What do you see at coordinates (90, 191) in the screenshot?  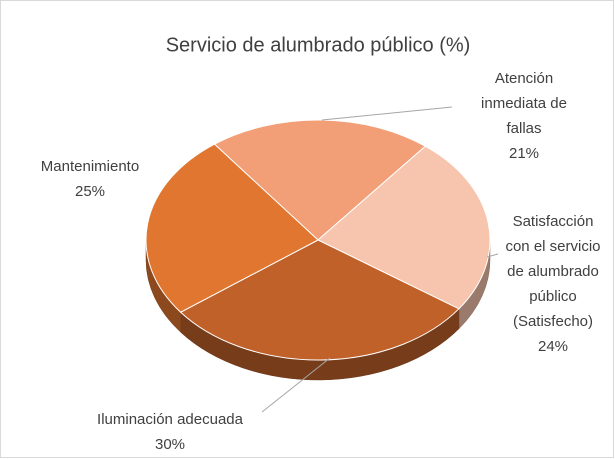 I see `value-label: 25%` at bounding box center [90, 191].